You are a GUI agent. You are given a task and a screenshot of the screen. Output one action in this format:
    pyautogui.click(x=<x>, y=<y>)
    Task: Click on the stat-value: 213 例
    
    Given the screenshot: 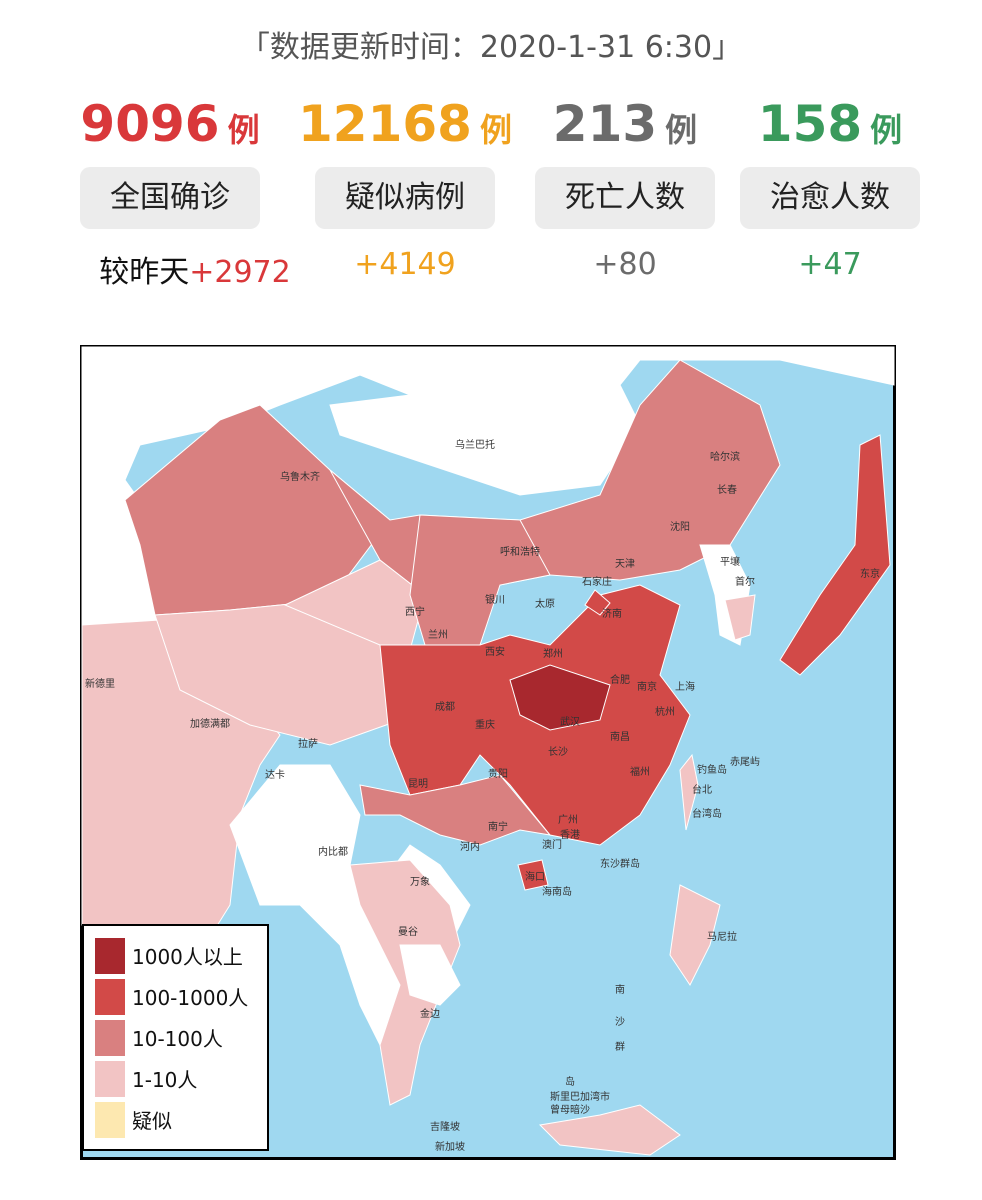 What is the action you would take?
    pyautogui.click(x=625, y=124)
    